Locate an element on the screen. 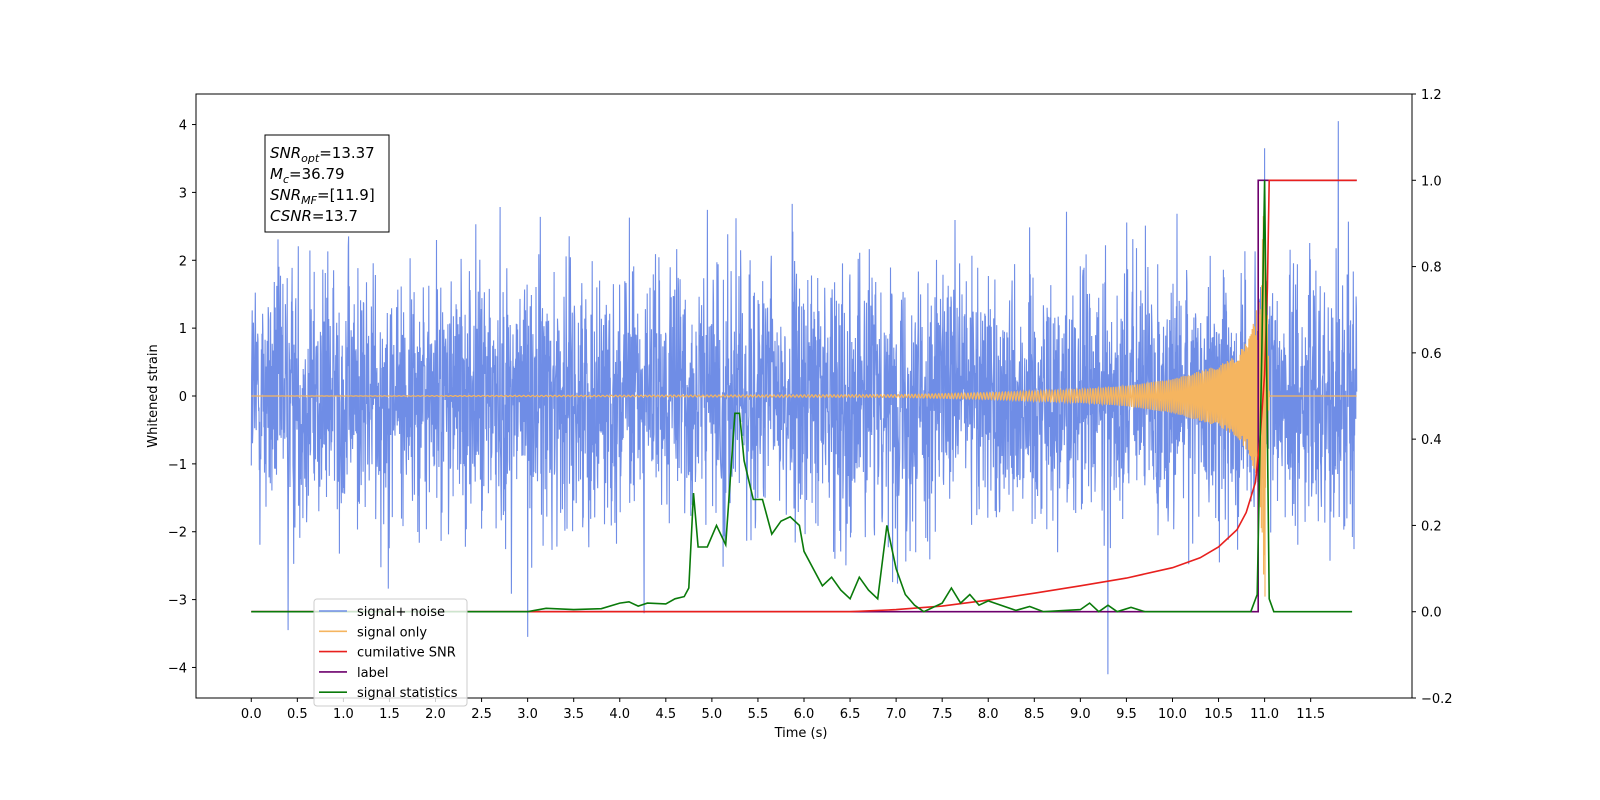 The image size is (1600, 800). y-left-tick-label: −1 is located at coordinates (177, 465).